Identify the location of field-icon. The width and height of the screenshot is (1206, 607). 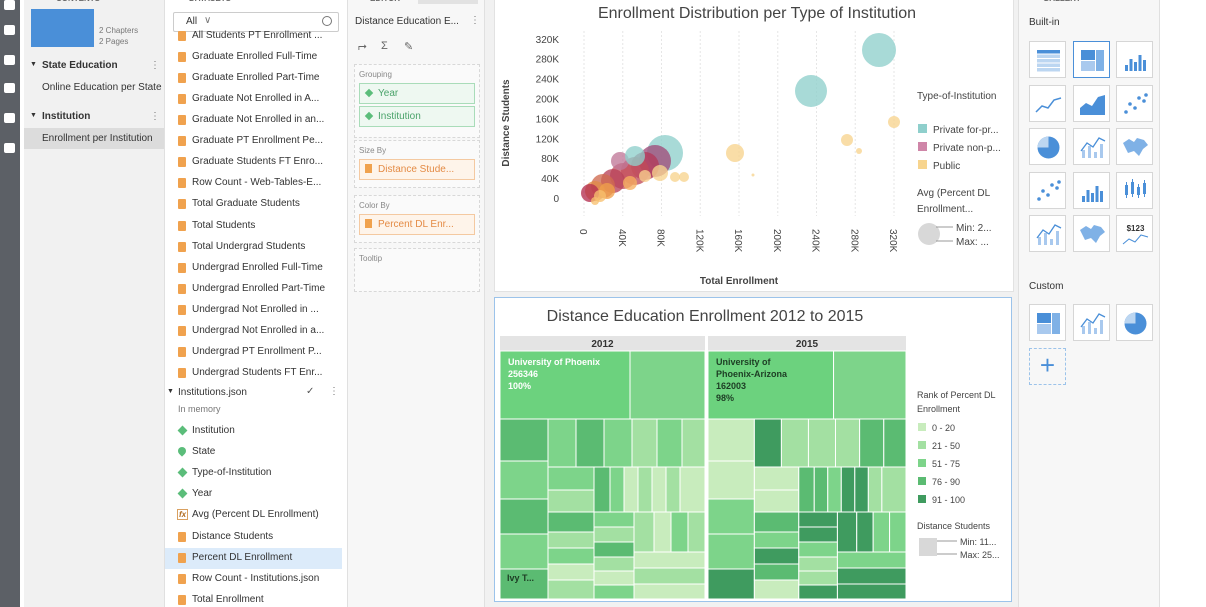
(182, 451).